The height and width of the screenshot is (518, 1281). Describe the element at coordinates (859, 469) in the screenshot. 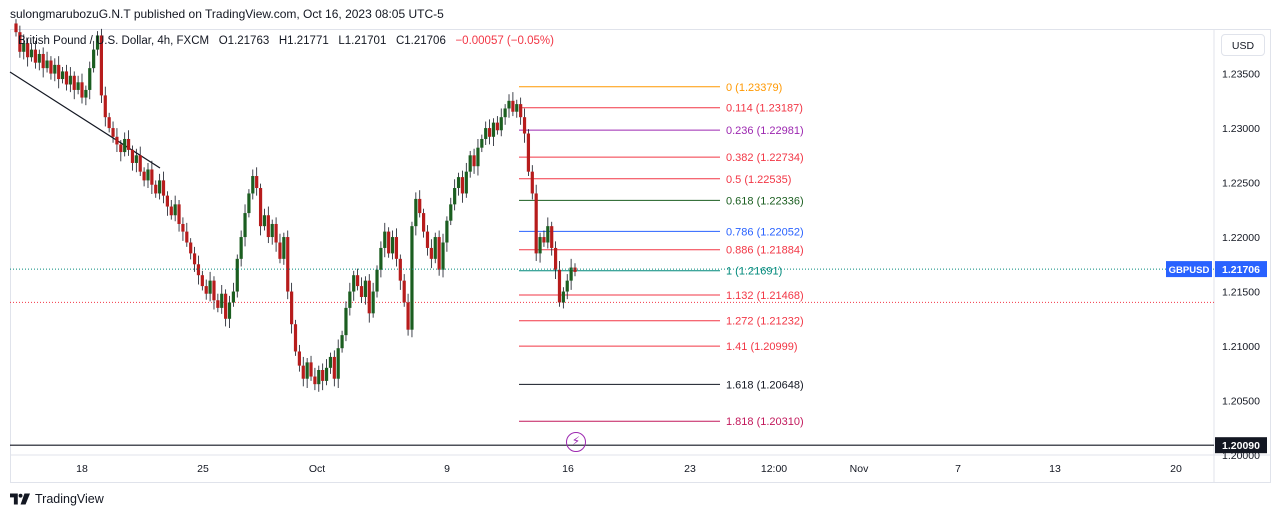

I see `x-tick-label: Nov` at that location.